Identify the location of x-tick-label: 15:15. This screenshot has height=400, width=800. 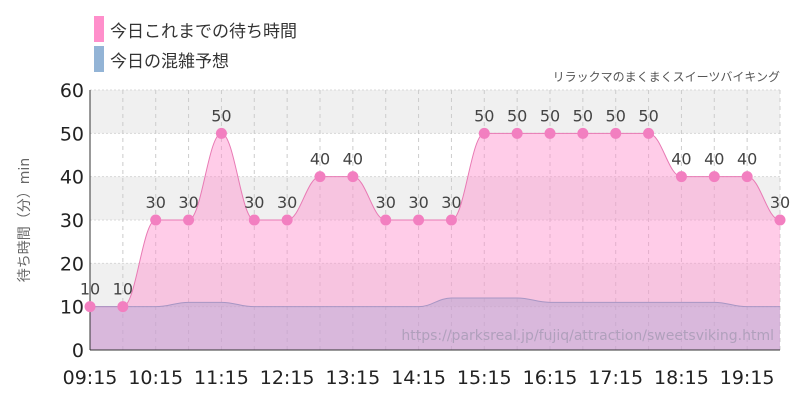
(484, 378).